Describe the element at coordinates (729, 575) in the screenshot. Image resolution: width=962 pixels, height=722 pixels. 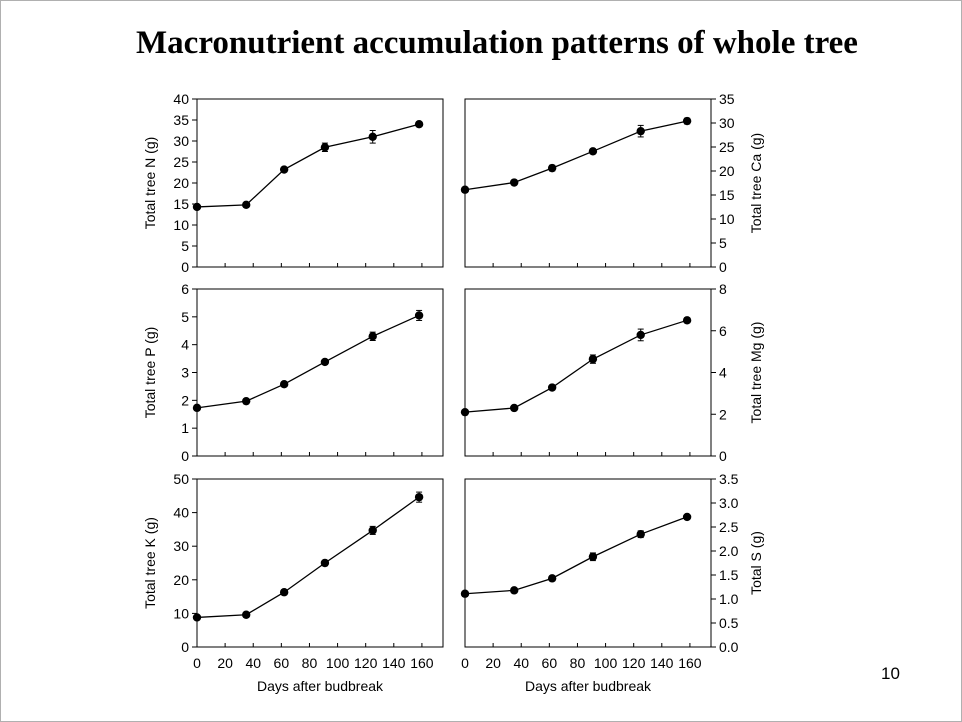
I see `y-tick-label: 1.5` at that location.